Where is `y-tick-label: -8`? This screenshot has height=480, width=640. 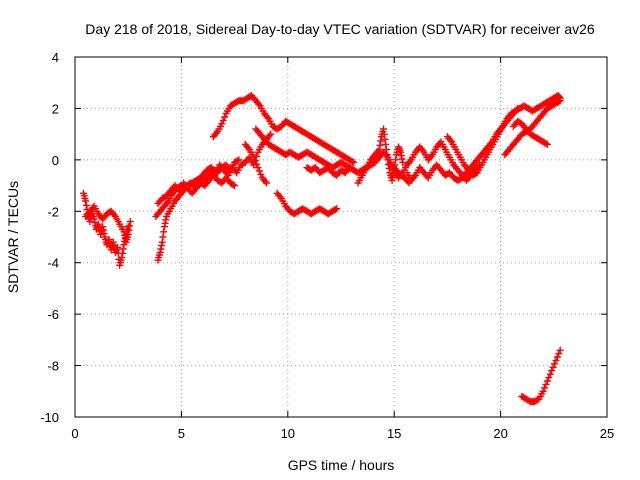
y-tick-label: -8 is located at coordinates (53, 366).